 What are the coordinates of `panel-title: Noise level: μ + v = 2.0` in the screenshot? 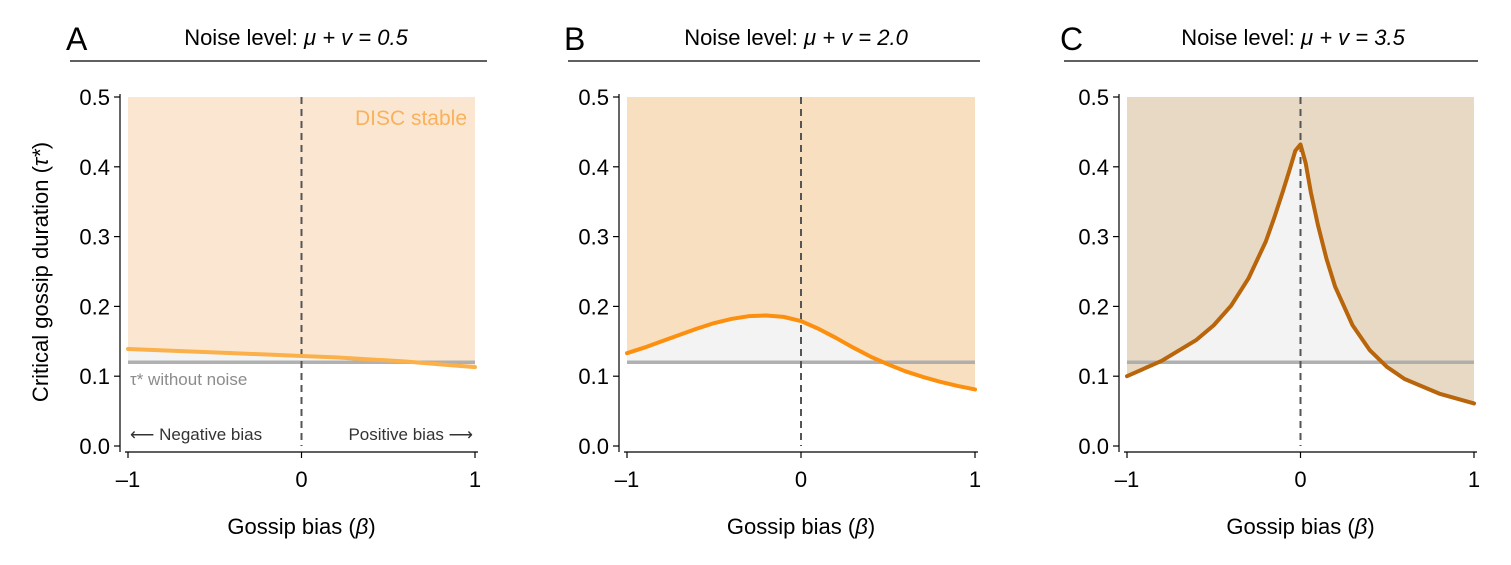 It's located at (796, 37).